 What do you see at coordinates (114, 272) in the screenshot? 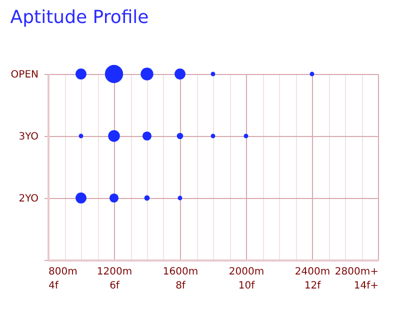
I see `x-tick-label: 1200m` at bounding box center [114, 272].